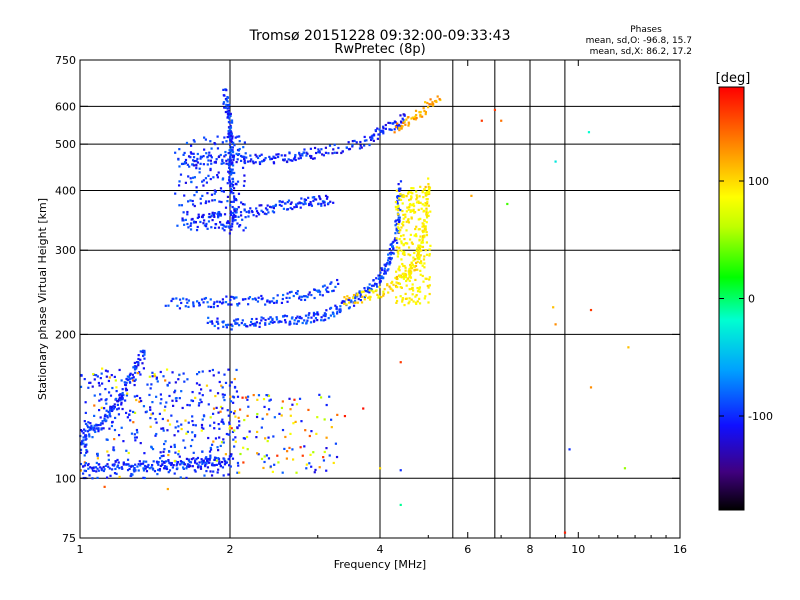  Describe the element at coordinates (69, 538) in the screenshot. I see `y-tick-label: 75` at that location.